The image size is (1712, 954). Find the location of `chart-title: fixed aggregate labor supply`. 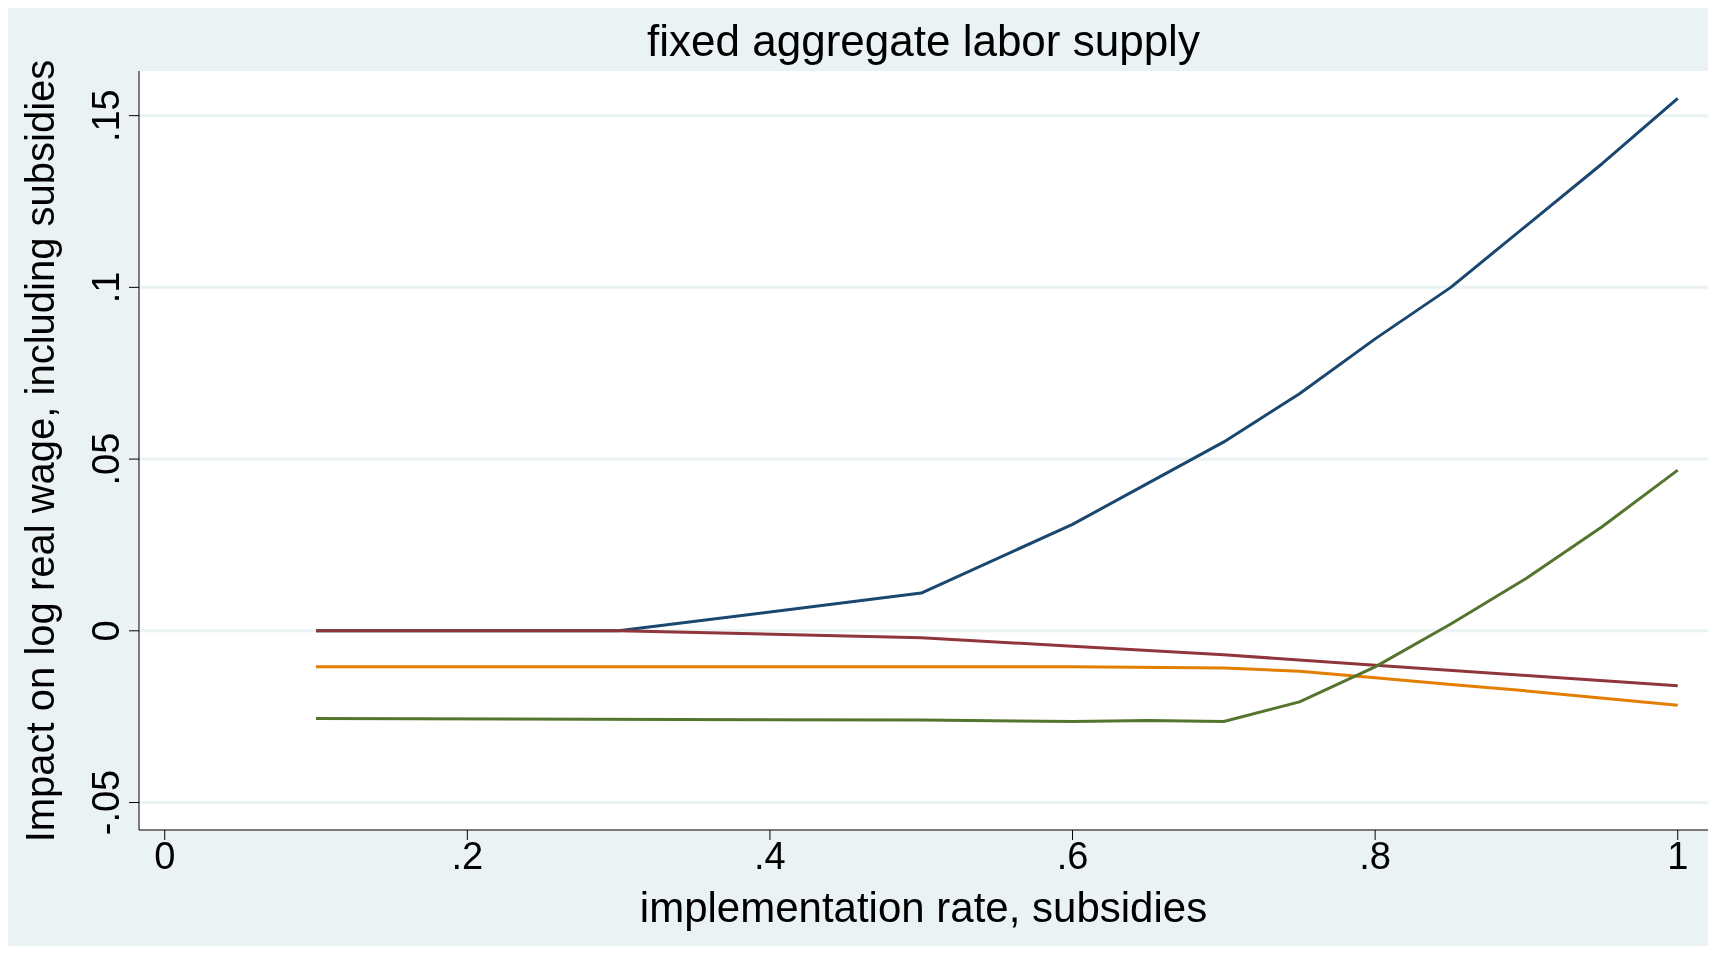

chart-title: fixed aggregate labor supply is located at coordinates (923, 41).